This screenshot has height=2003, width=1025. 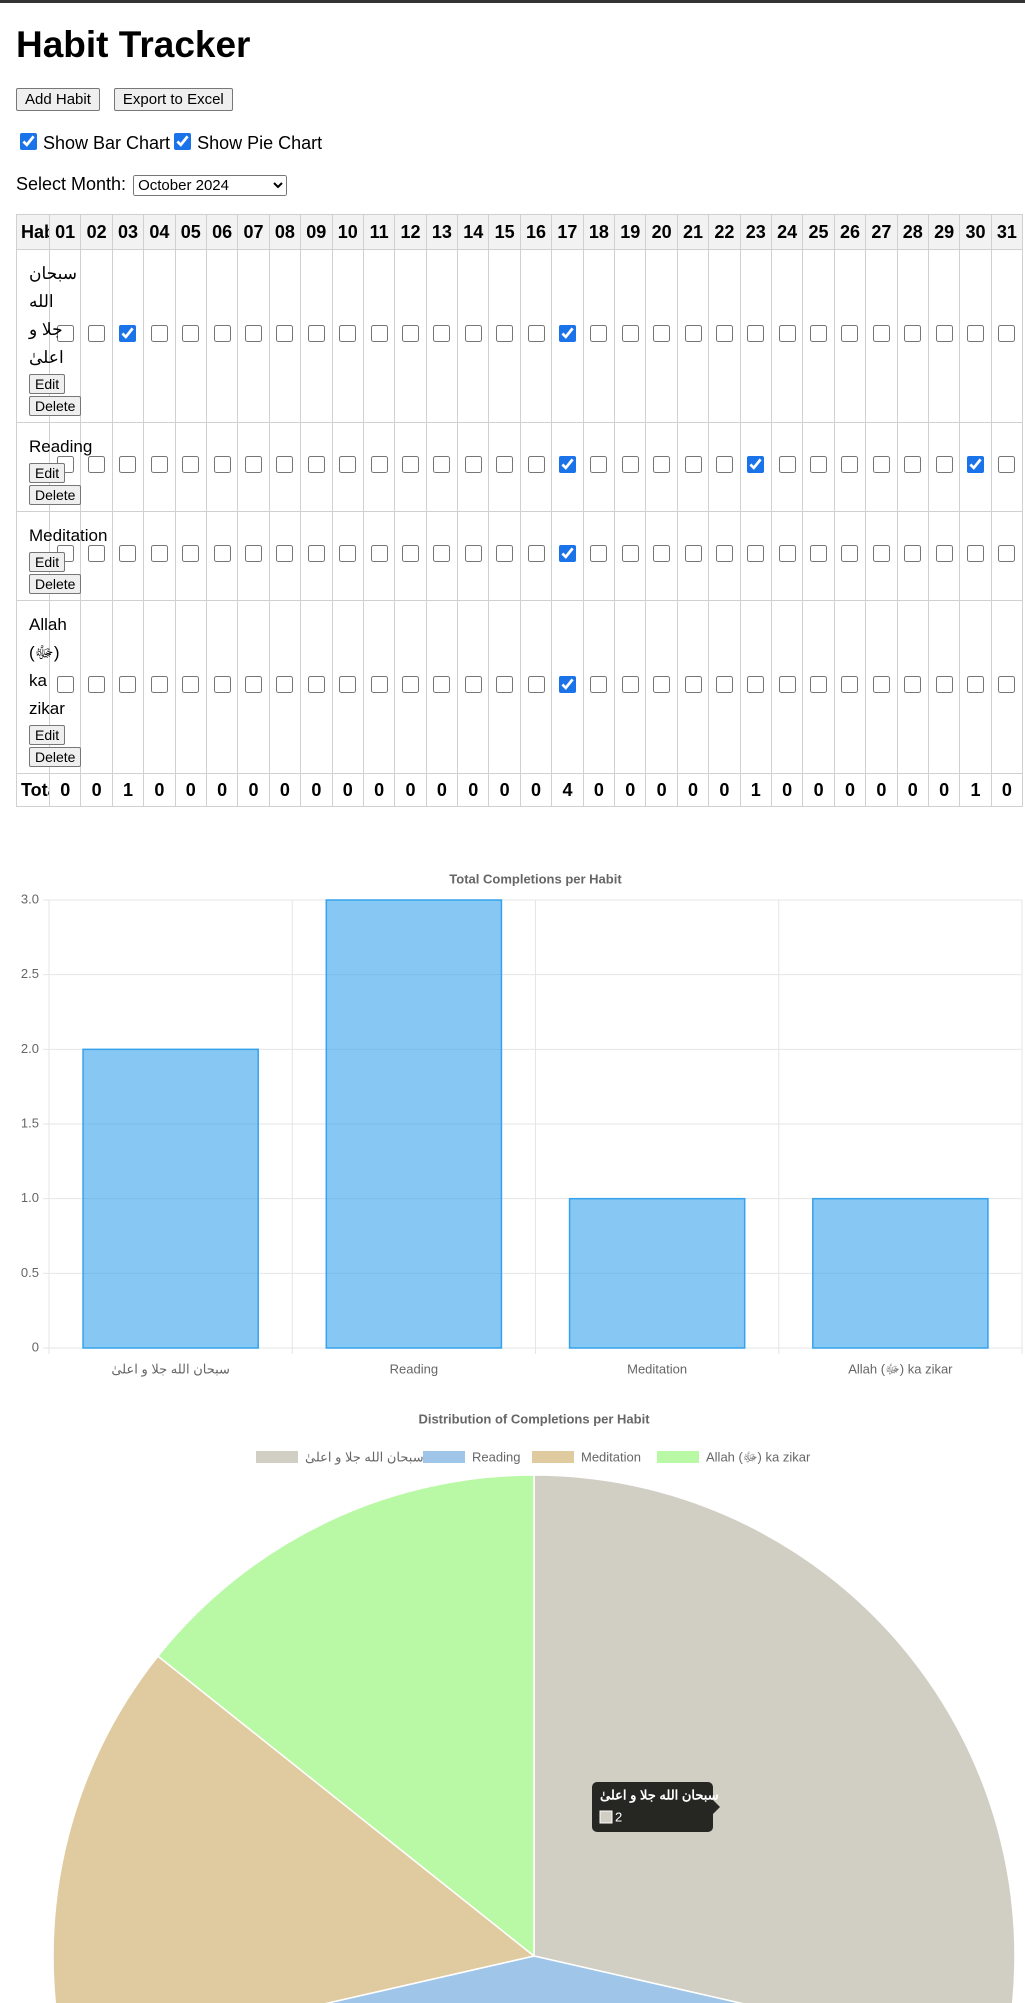 I want to click on add-habit-button: Add Habit, so click(x=58, y=99).